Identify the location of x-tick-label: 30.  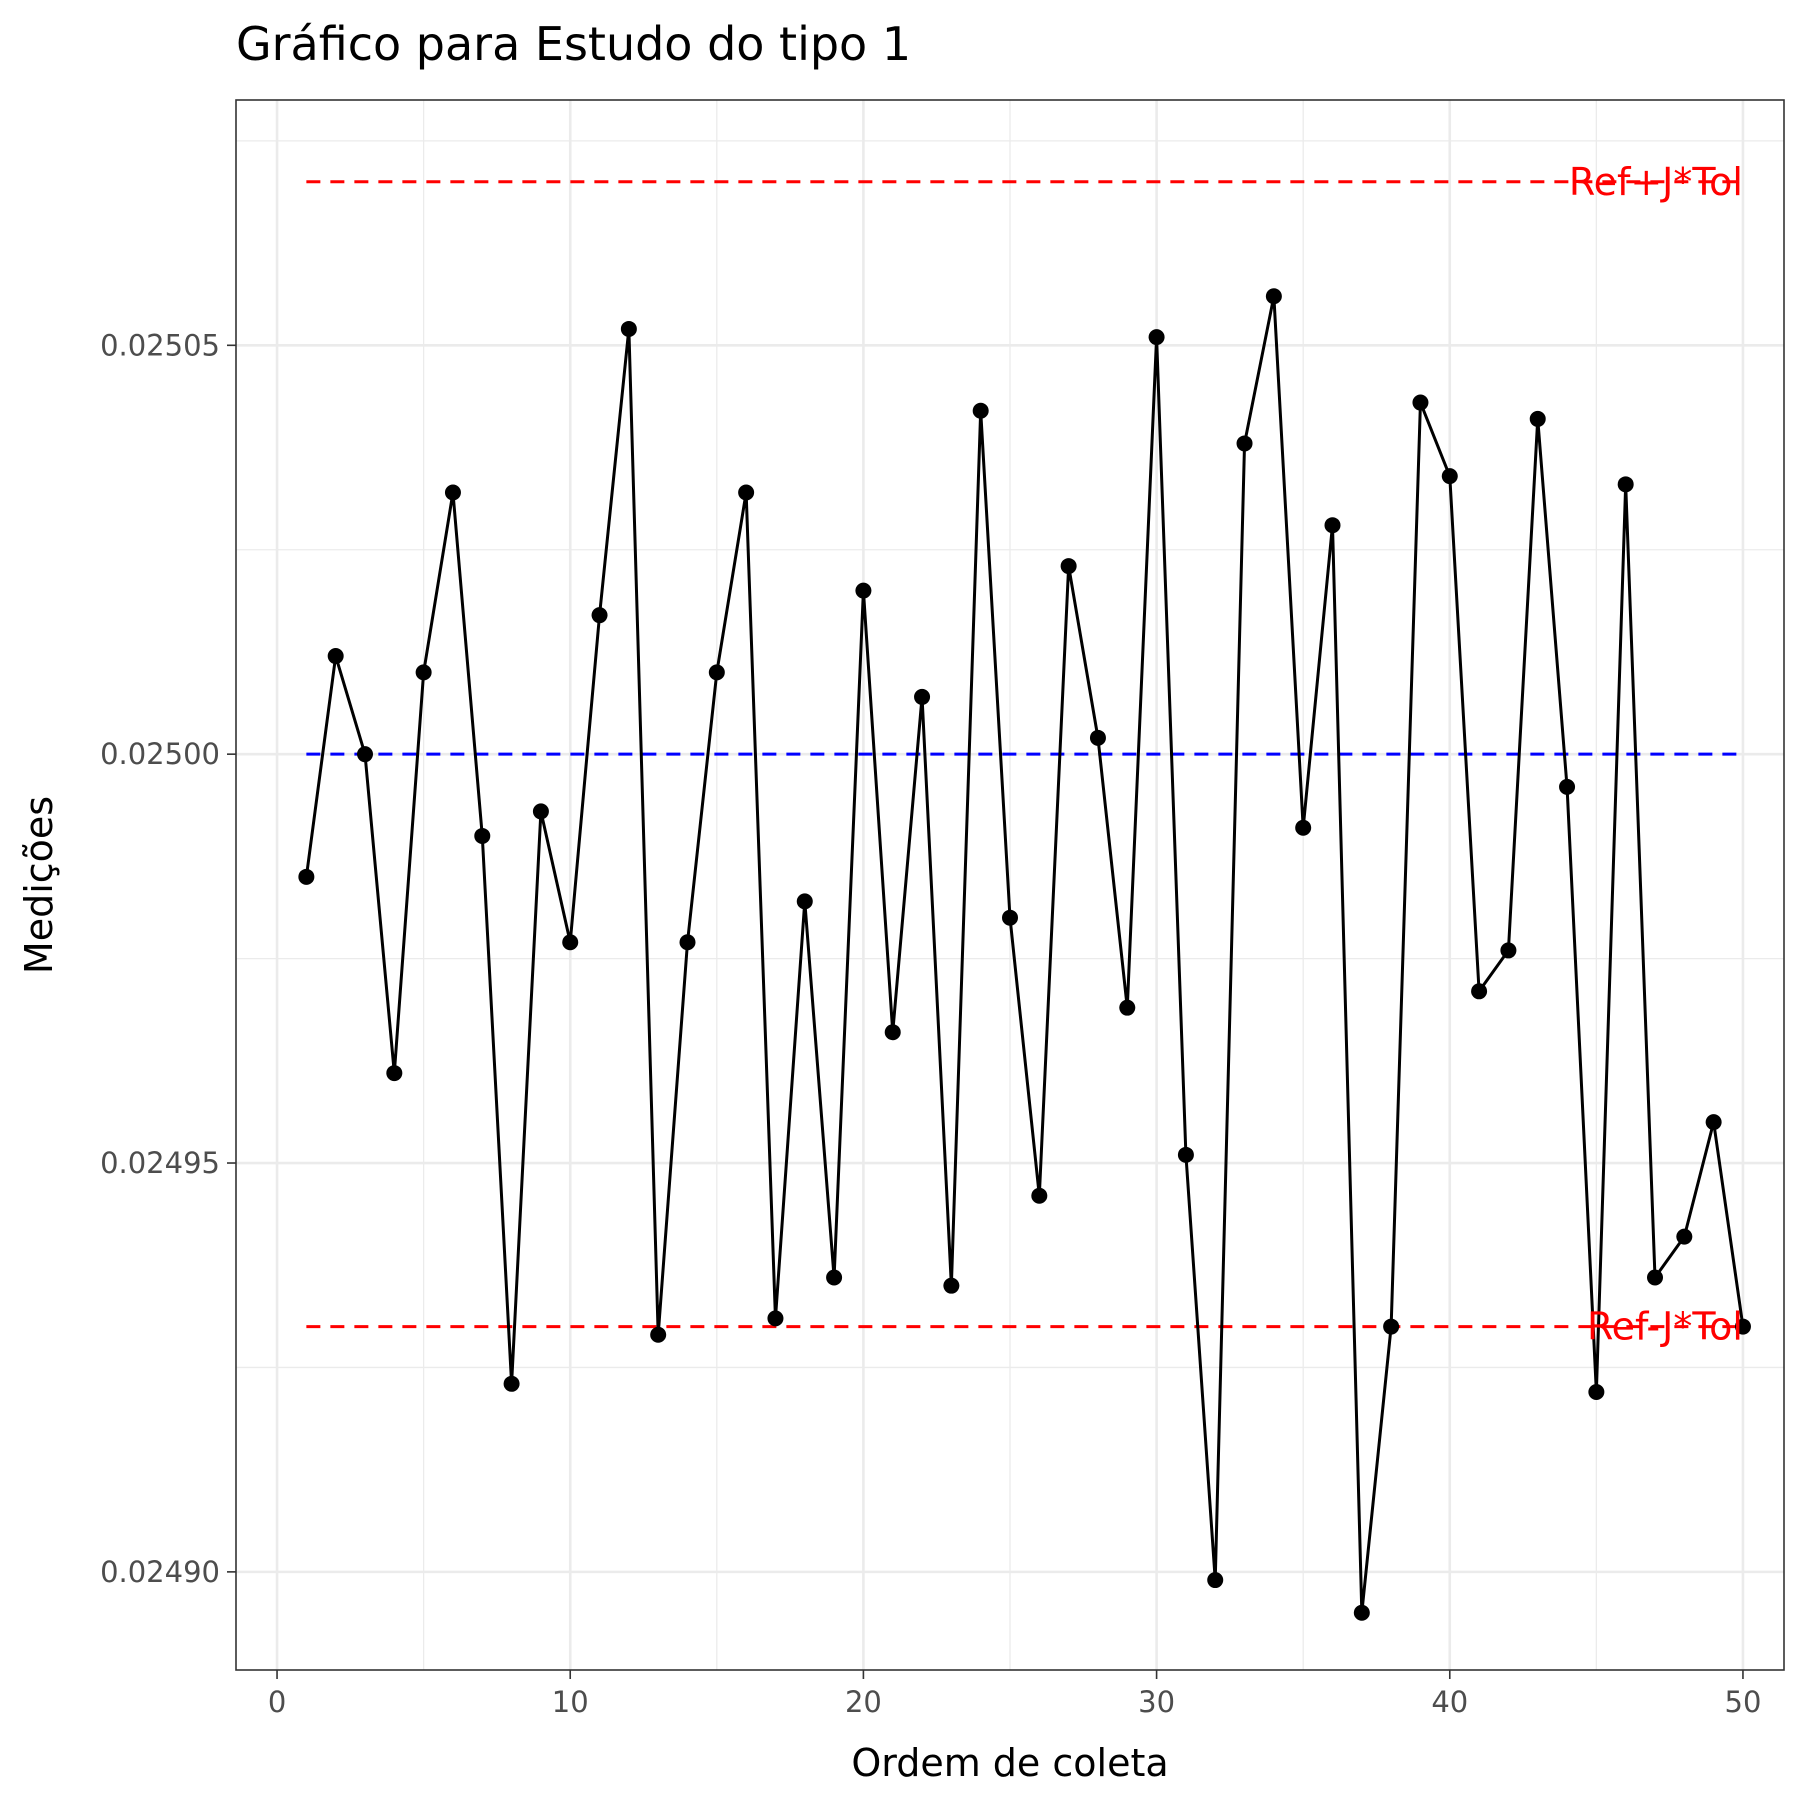
(1156, 1702).